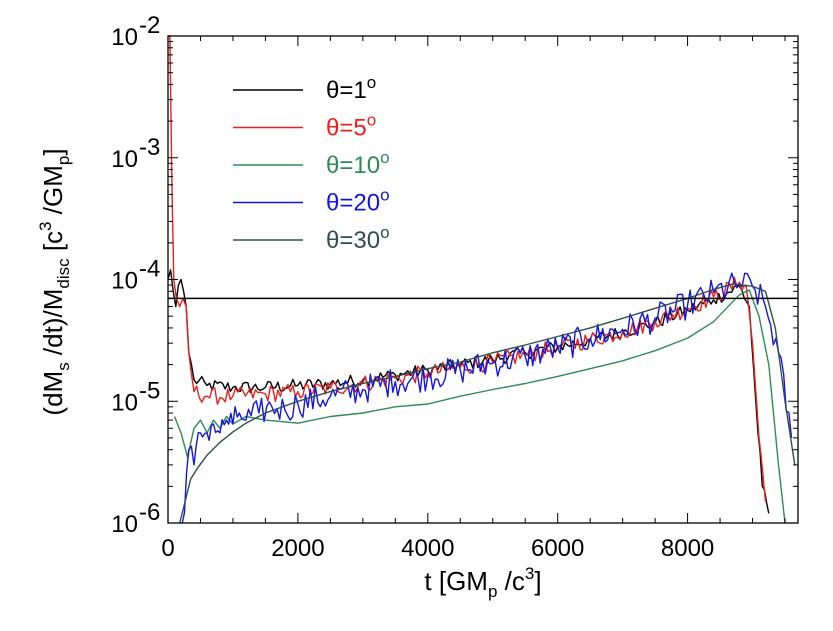  I want to click on y-tick-exponent: -4, so click(149, 269).